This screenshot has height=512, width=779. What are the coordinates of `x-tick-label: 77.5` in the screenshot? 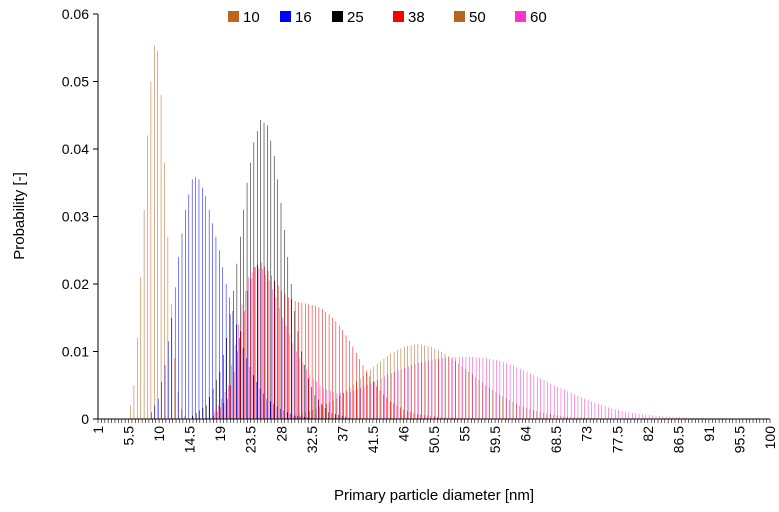 It's located at (617, 439).